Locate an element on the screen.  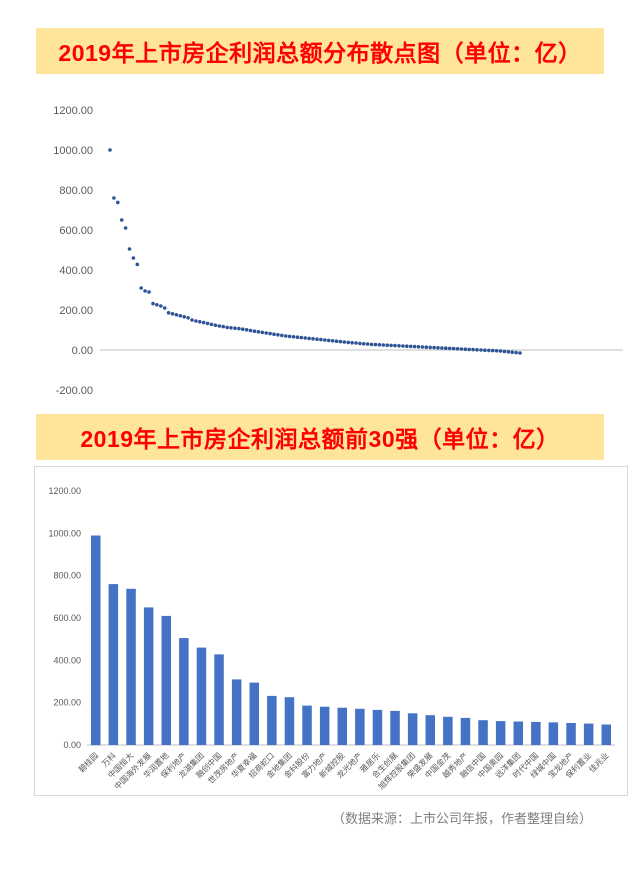
scatter-y-tick-label: 600.00 is located at coordinates (76, 231).